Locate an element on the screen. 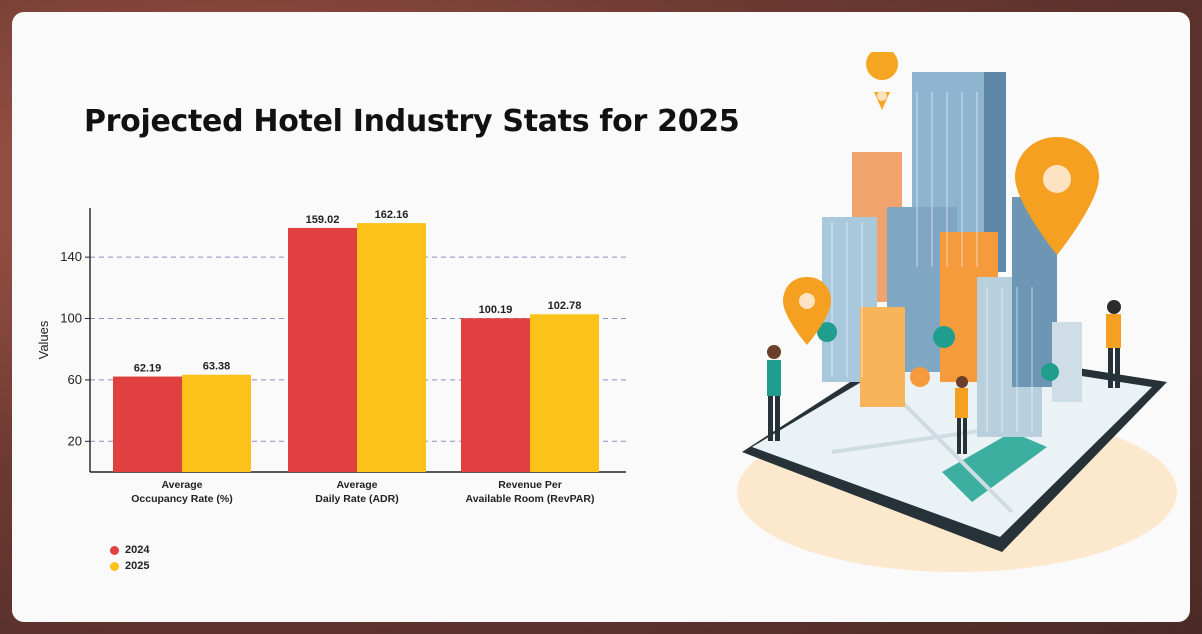 The height and width of the screenshot is (634, 1202). legend-swatch-2025 is located at coordinates (114, 566).